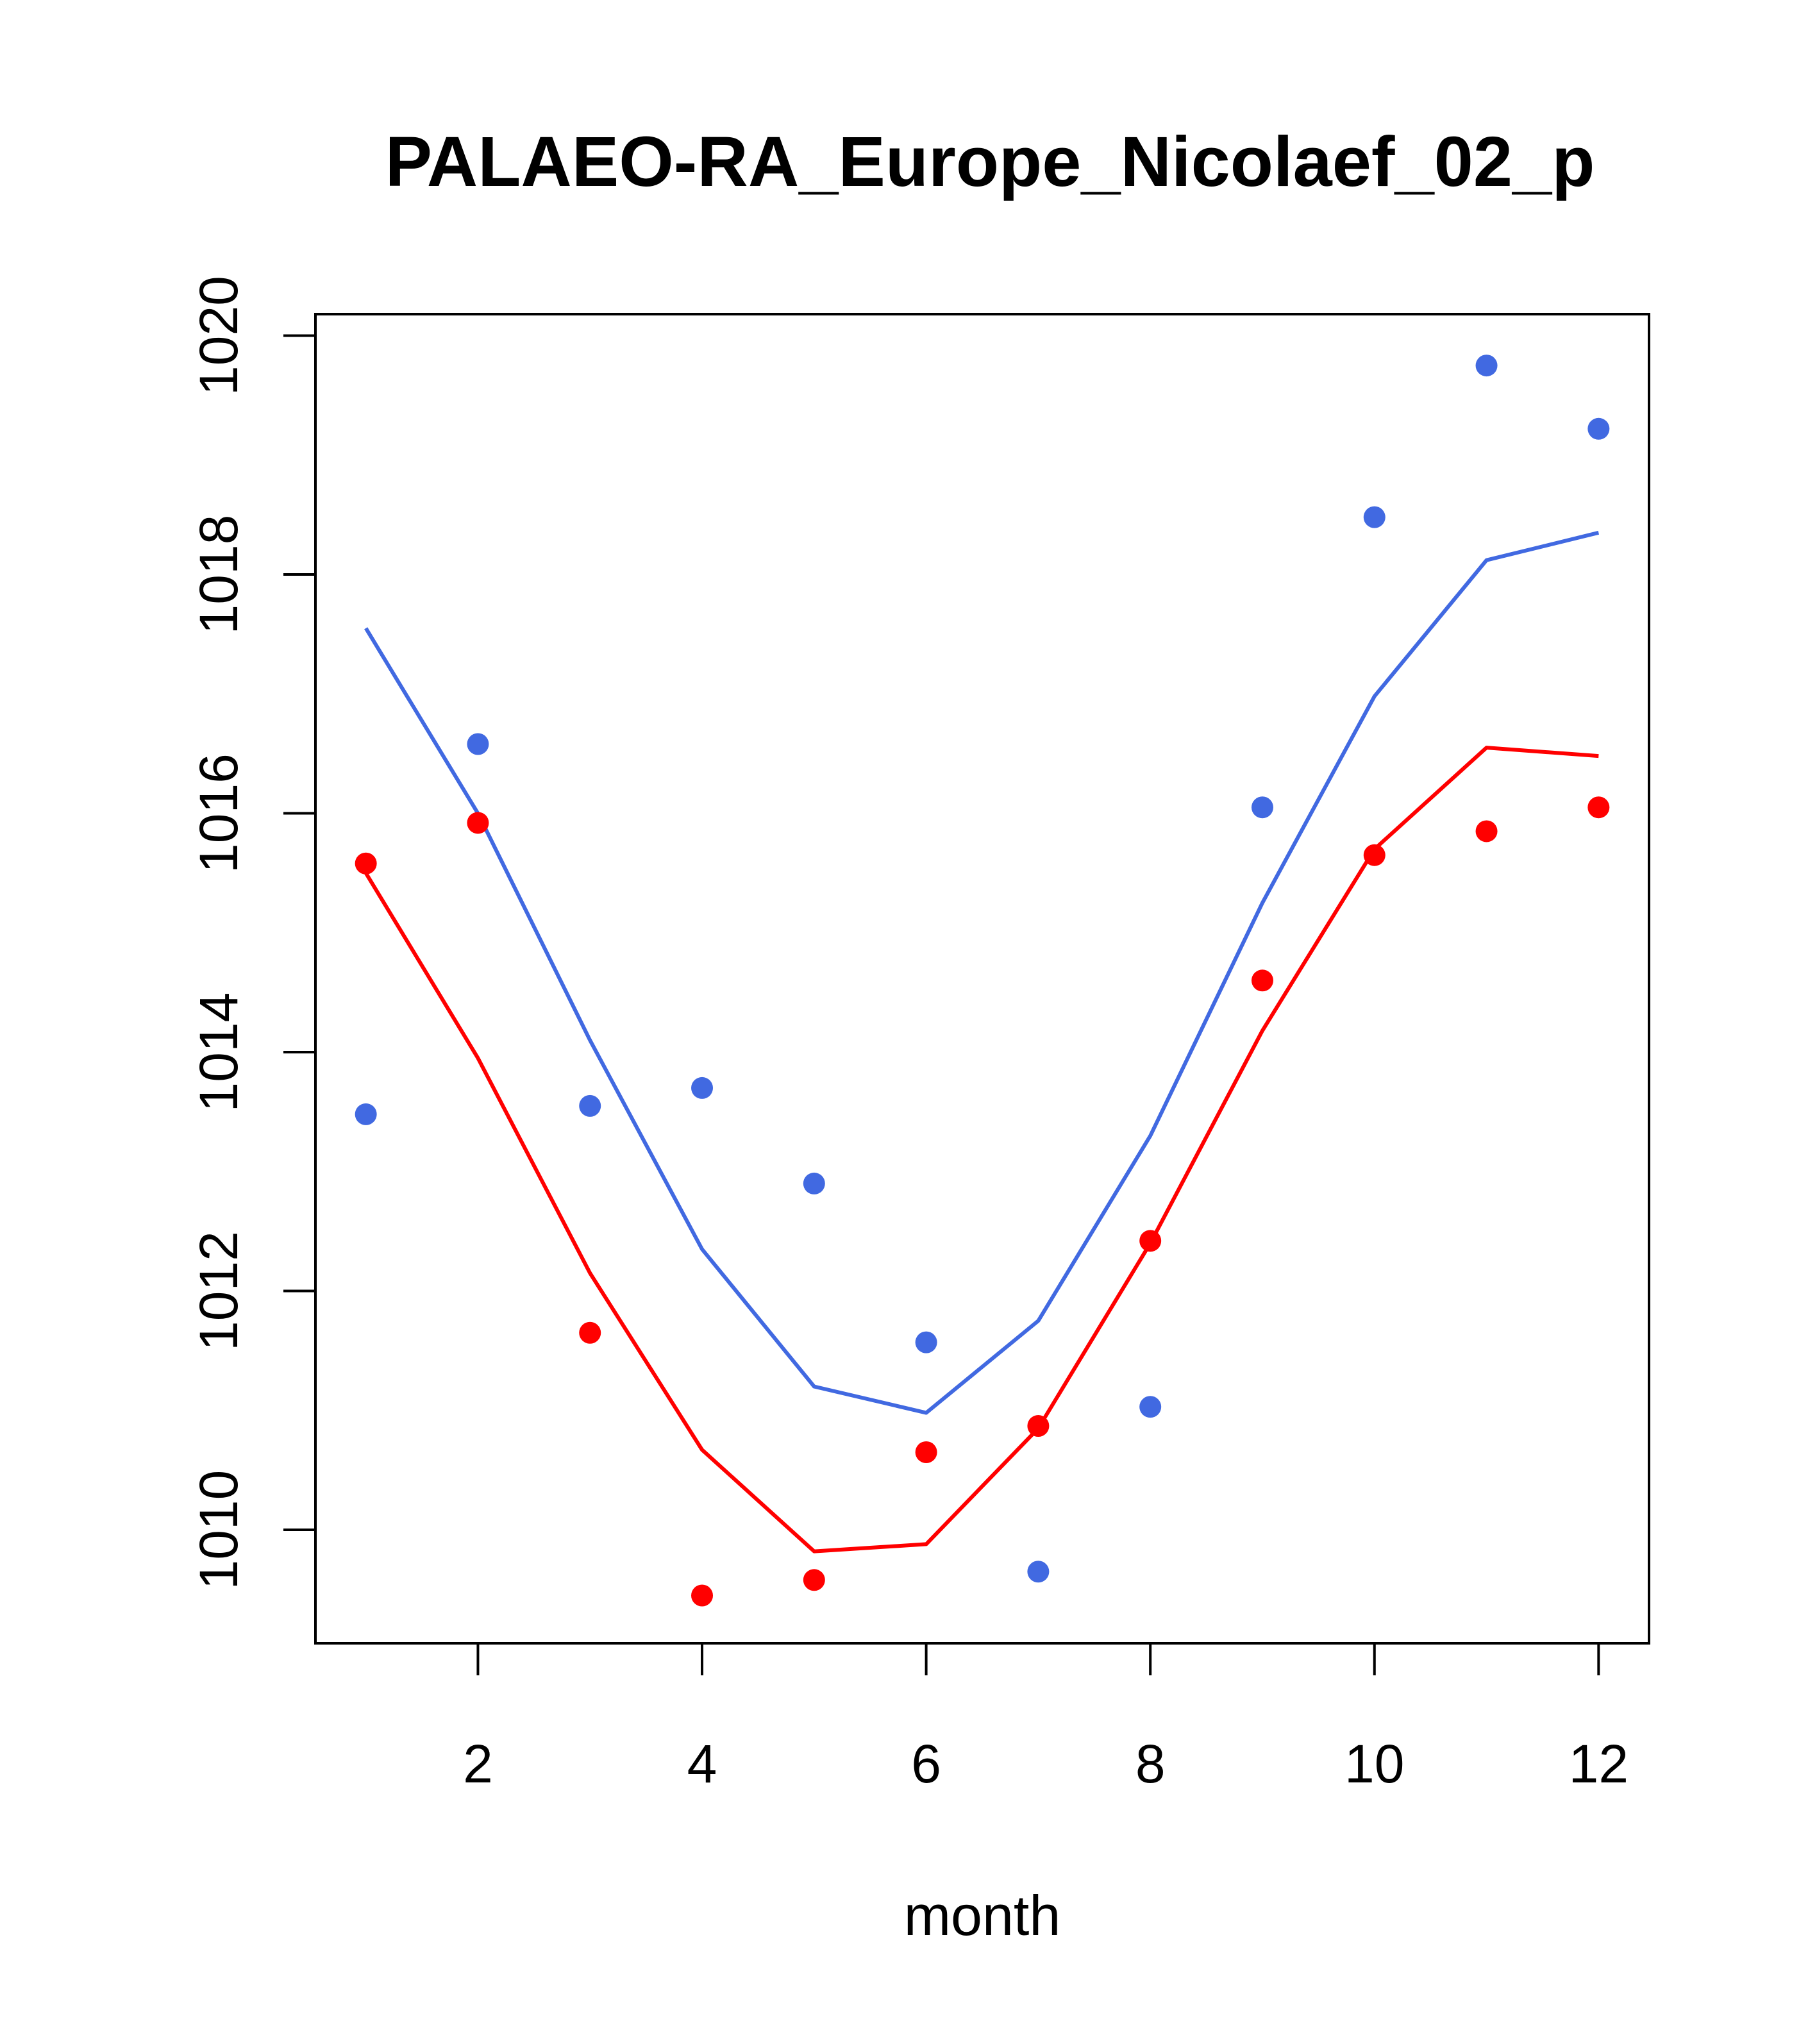 This screenshot has width=1817, height=2044. Describe the element at coordinates (926, 1764) in the screenshot. I see `x-tick-label: 6` at that location.